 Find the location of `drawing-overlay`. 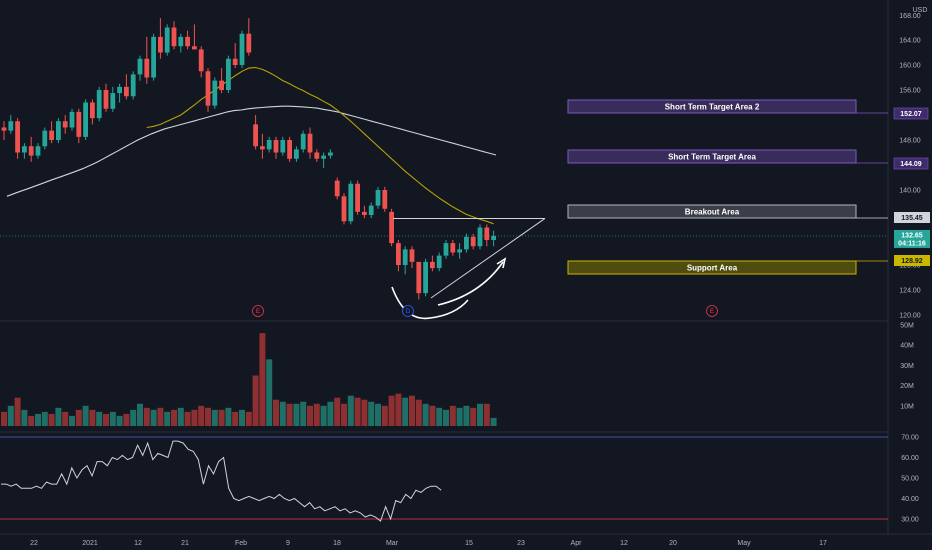

drawing-overlay is located at coordinates (468, 268).